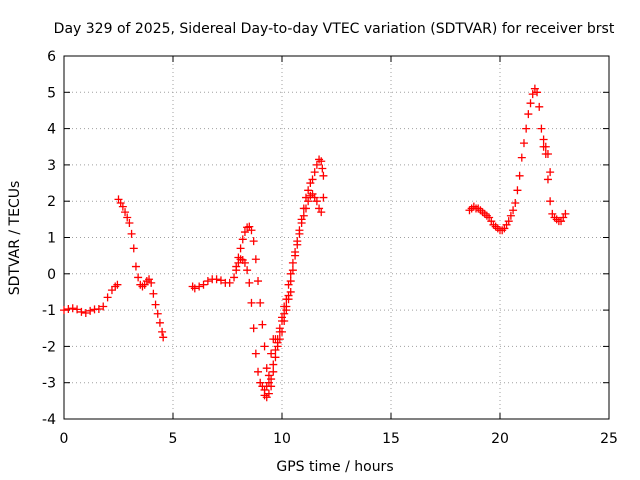  Describe the element at coordinates (49, 311) in the screenshot. I see `y-tick-label: -1` at that location.